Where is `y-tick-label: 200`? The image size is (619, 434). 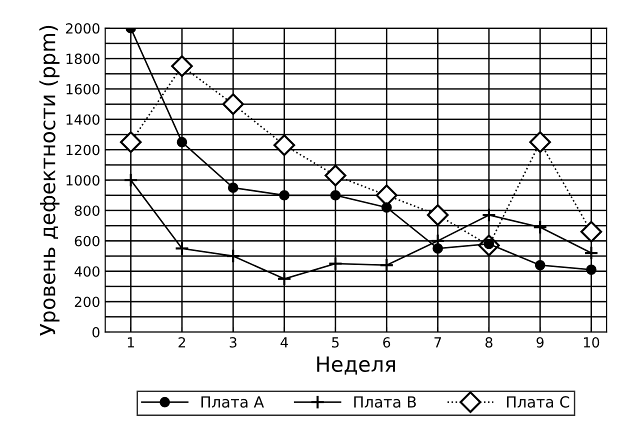
y-tick-label: 200 is located at coordinates (87, 302).